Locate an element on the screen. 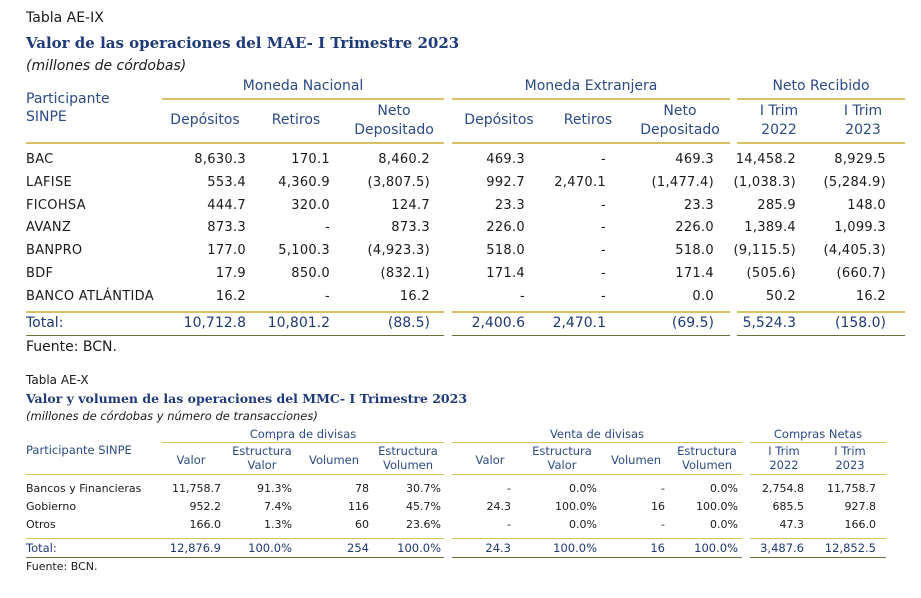 The image size is (921, 598). cell-2-c_vol: 78 is located at coordinates (362, 488).